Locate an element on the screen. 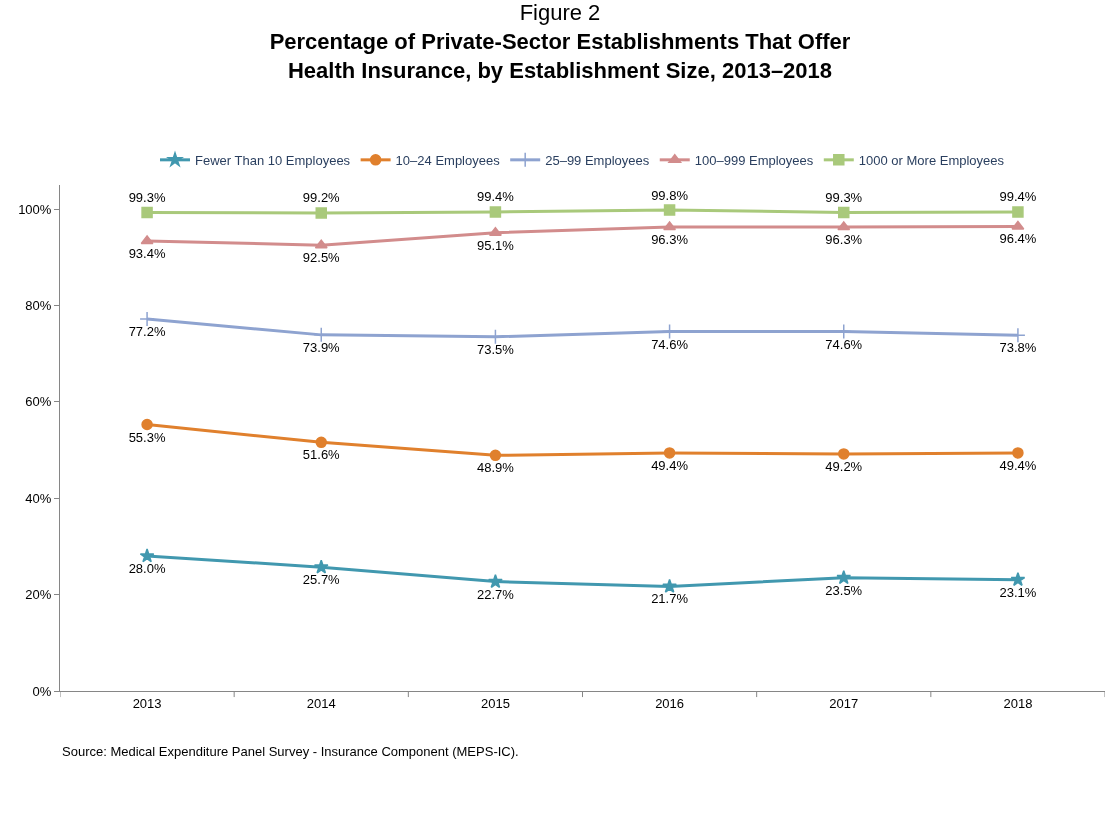 This screenshot has width=1120, height=816. x-tick-label: 2013 is located at coordinates (147, 703).